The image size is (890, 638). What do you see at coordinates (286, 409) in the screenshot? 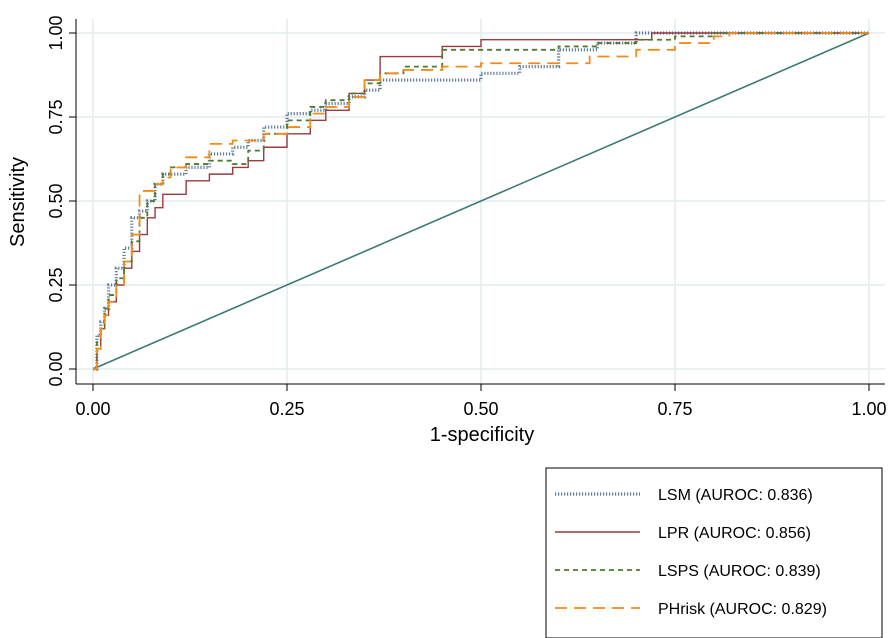
I see `x-tick-label: 0.25` at bounding box center [286, 409].